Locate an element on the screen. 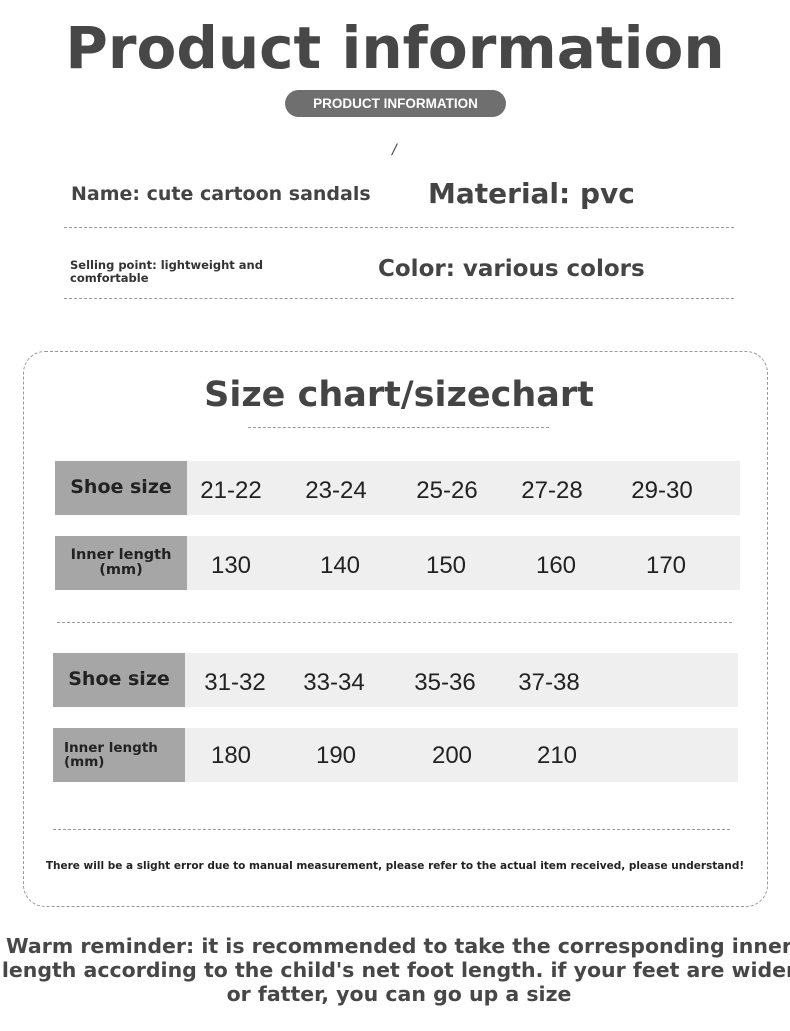 Image resolution: width=790 pixels, height=1031 pixels. slash-mark: / is located at coordinates (394, 150).